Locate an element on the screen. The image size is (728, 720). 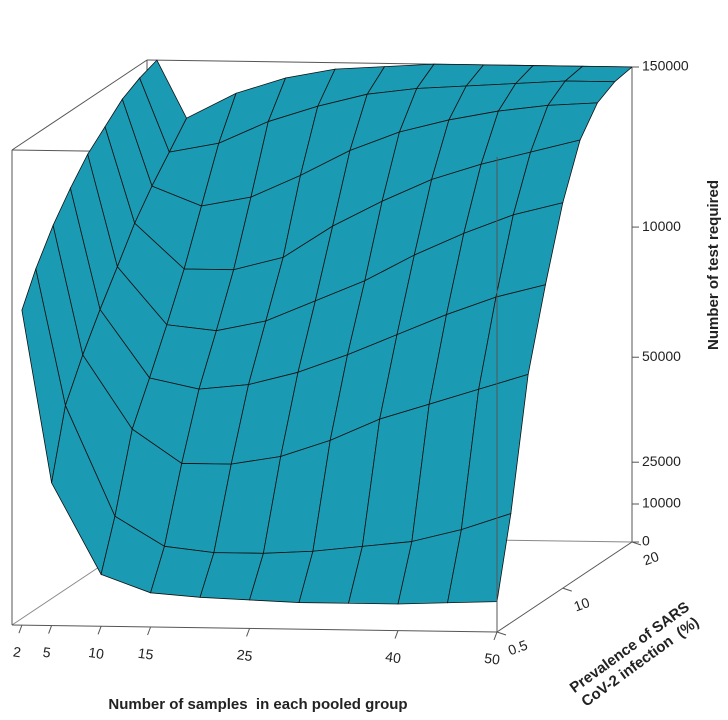
x-tick-label: 50 is located at coordinates (492, 659).